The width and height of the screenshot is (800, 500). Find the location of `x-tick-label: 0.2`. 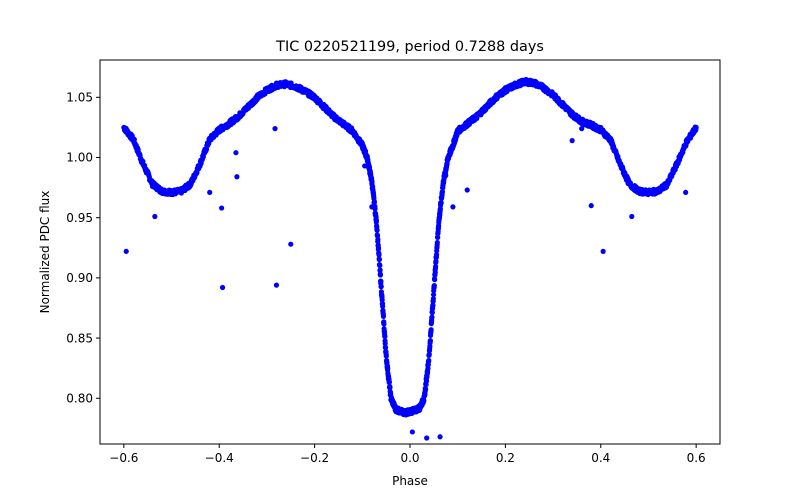

x-tick-label: 0.2 is located at coordinates (505, 458).